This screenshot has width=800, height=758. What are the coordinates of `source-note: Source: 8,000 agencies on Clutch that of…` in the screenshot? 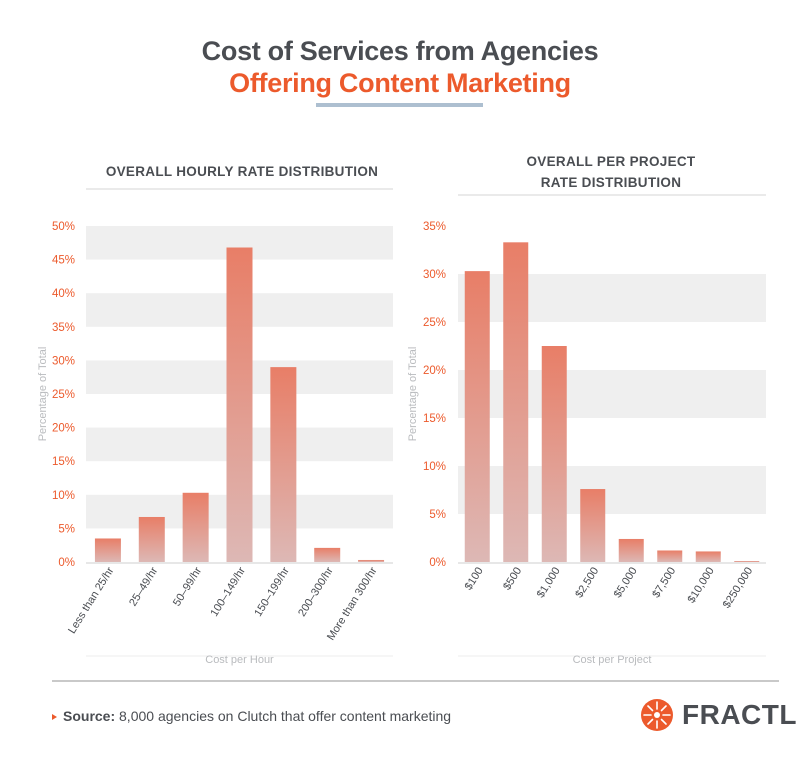 It's located at (251, 716).